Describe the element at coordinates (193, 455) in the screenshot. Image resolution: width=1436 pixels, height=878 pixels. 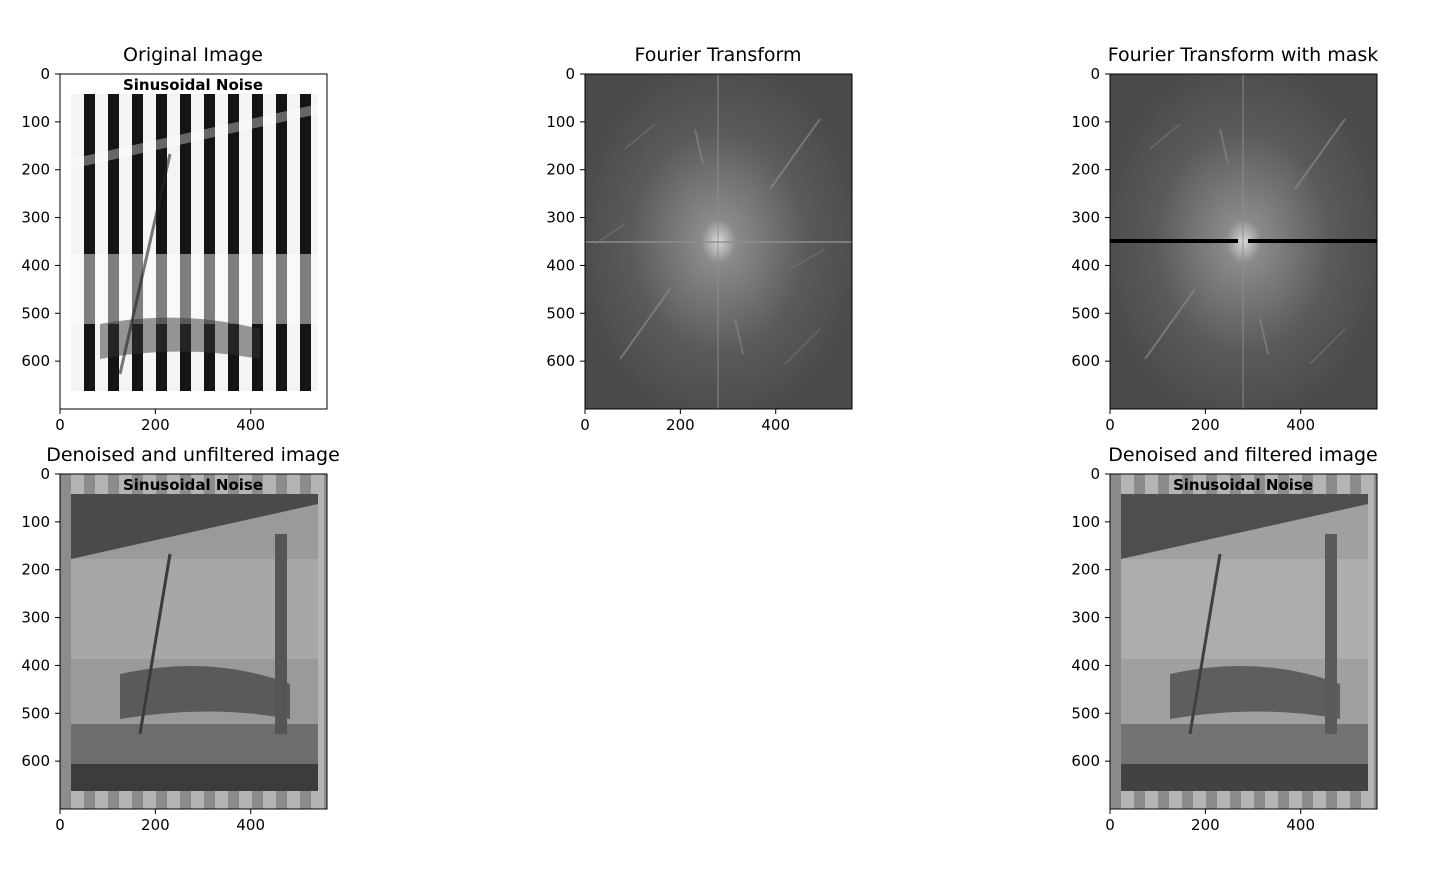
I see `panel-title: Denoised and unfiltered image` at that location.